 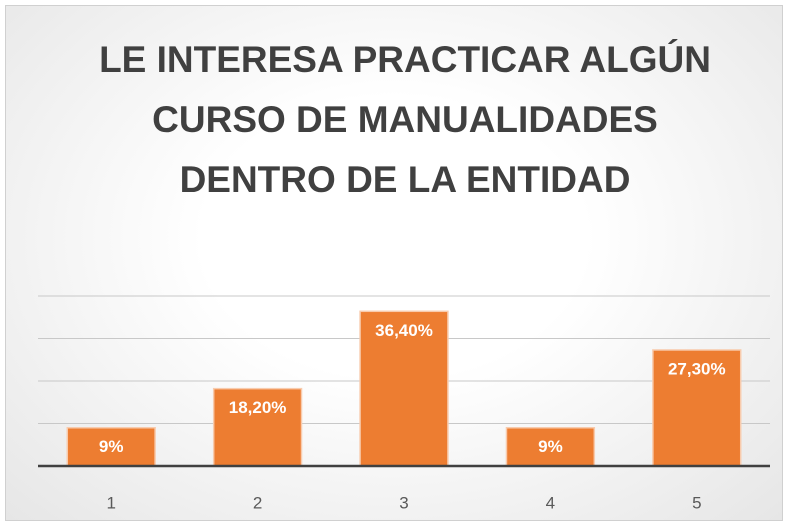 What do you see at coordinates (696, 502) in the screenshot?
I see `x-tick-label: 5` at bounding box center [696, 502].